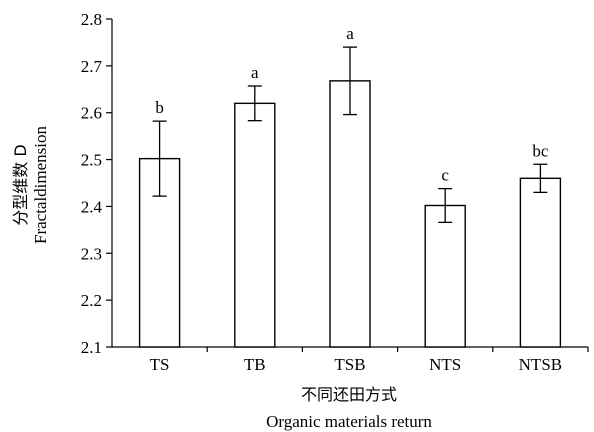  I want to click on bar-ntsb, so click(540, 262).